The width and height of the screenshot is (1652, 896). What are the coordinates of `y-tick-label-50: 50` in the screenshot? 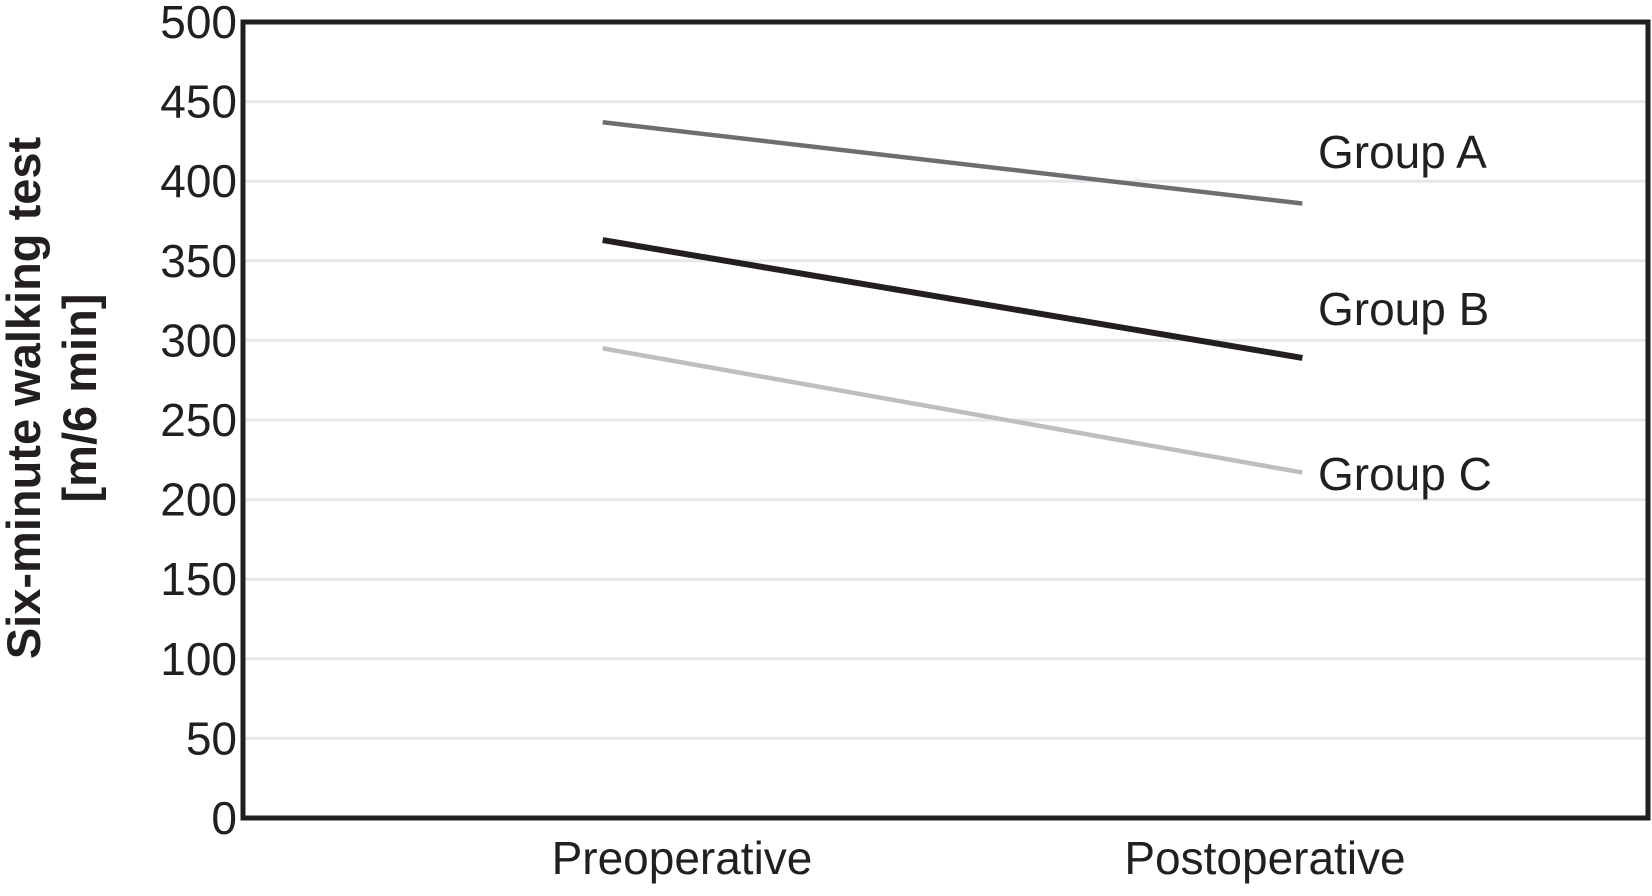 It's located at (211, 738).